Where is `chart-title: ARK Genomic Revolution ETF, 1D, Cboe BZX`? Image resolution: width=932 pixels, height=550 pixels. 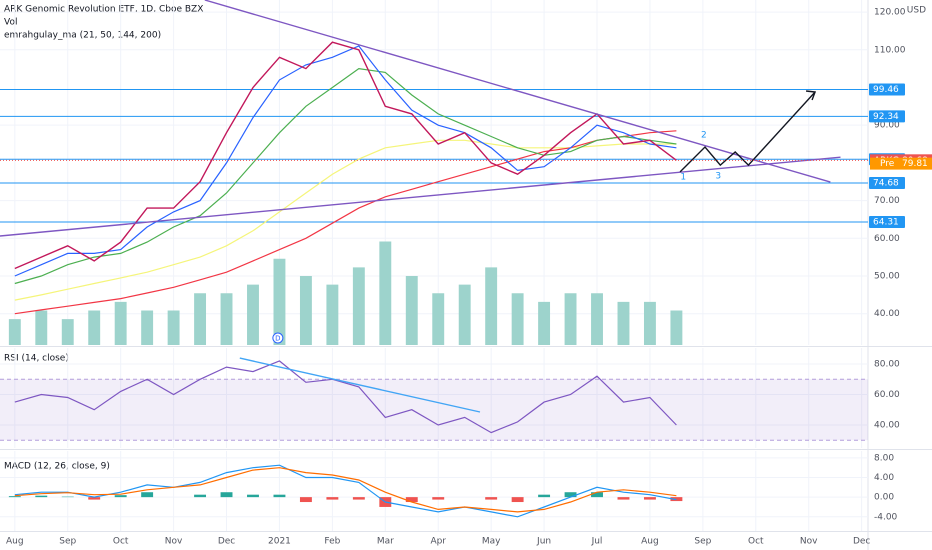
chart-title: ARK Genomic Revolution ETF, 1D, Cboe BZX is located at coordinates (103, 10).